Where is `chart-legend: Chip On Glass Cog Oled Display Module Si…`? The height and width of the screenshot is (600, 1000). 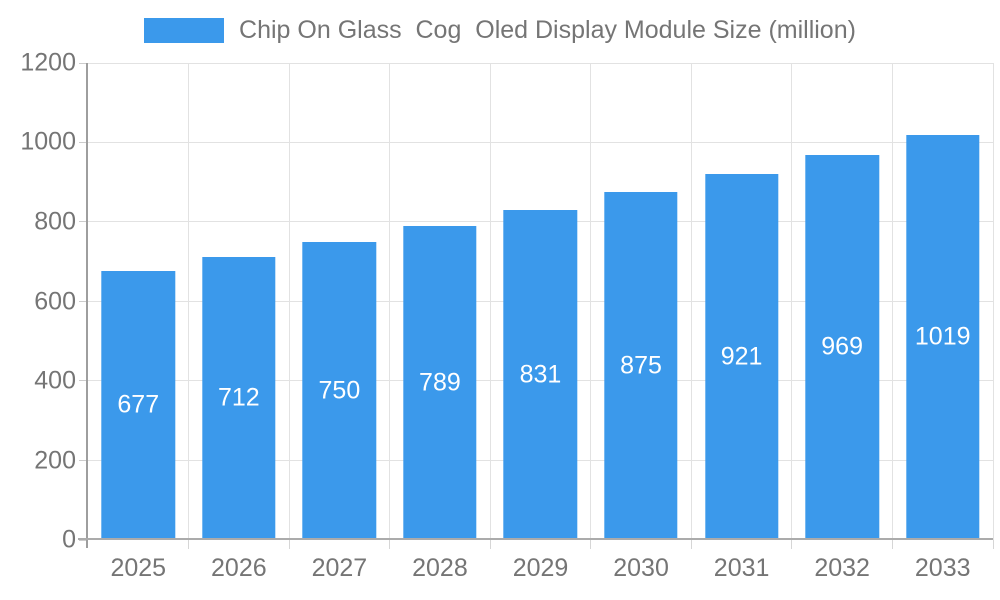
chart-legend: Chip On Glass Cog Oled Display Module Si… is located at coordinates (500, 30).